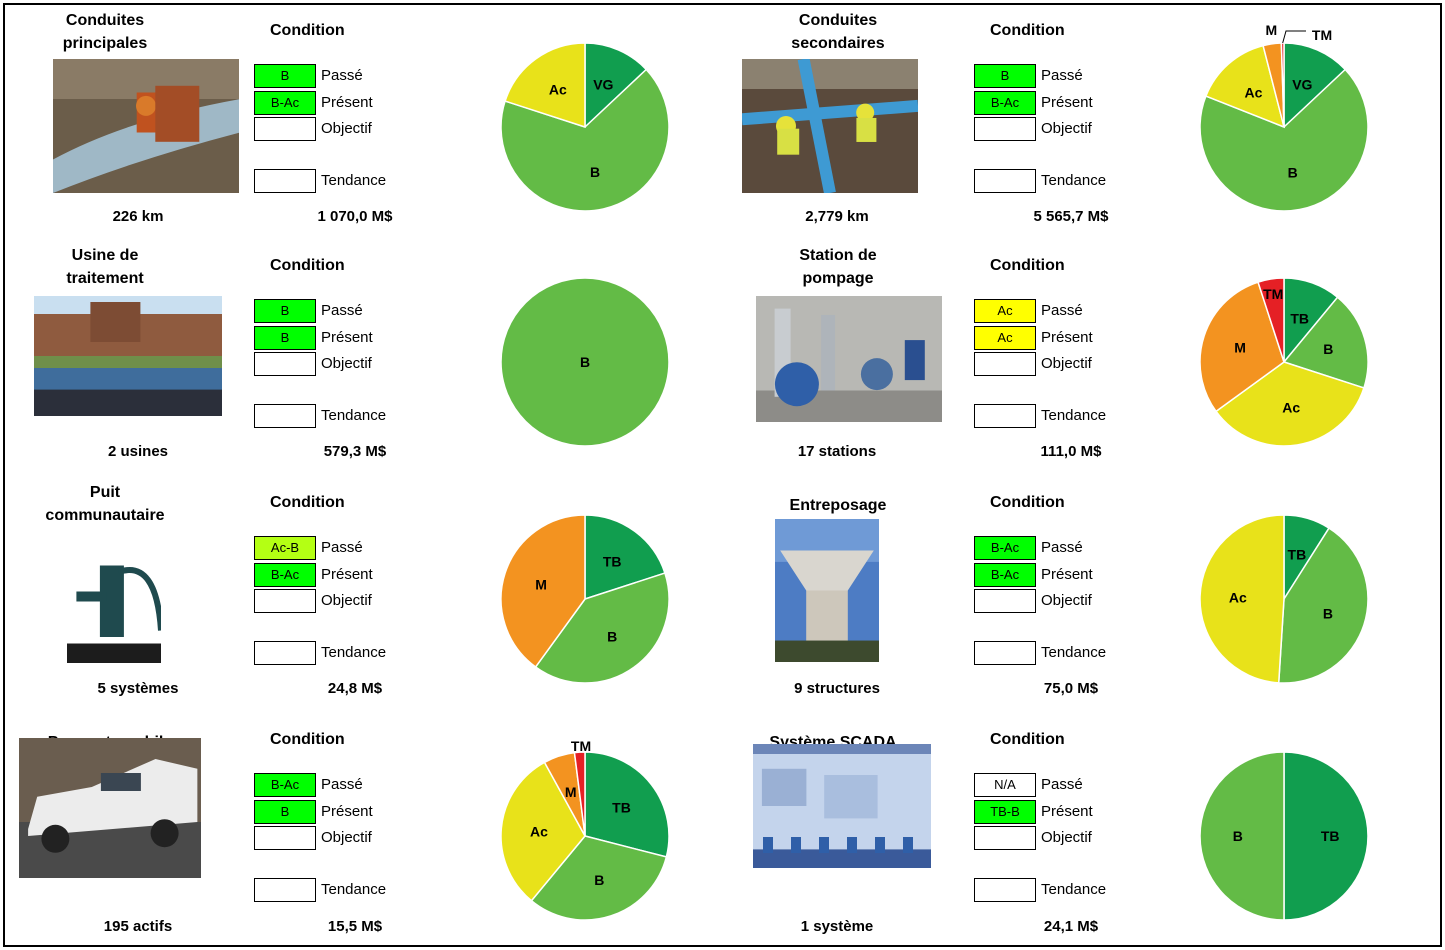 The image size is (1445, 950). What do you see at coordinates (616, 85) in the screenshot?
I see `pie-slice-vg` at bounding box center [616, 85].